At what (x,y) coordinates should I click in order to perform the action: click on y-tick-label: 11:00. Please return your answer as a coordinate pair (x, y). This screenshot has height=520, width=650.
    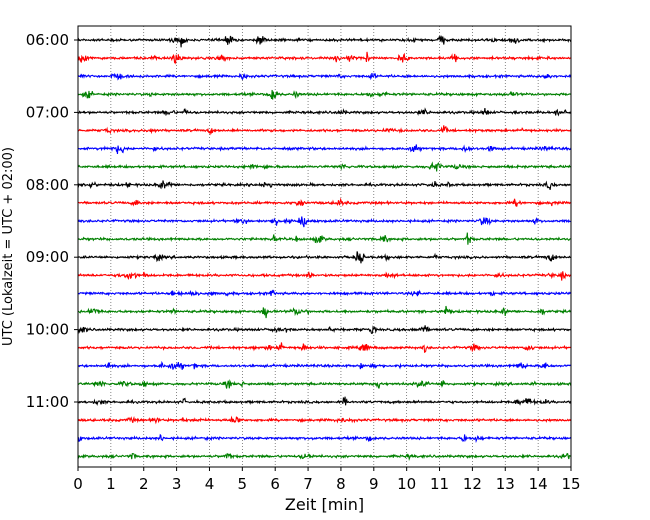
    Looking at the image, I should click on (47, 402).